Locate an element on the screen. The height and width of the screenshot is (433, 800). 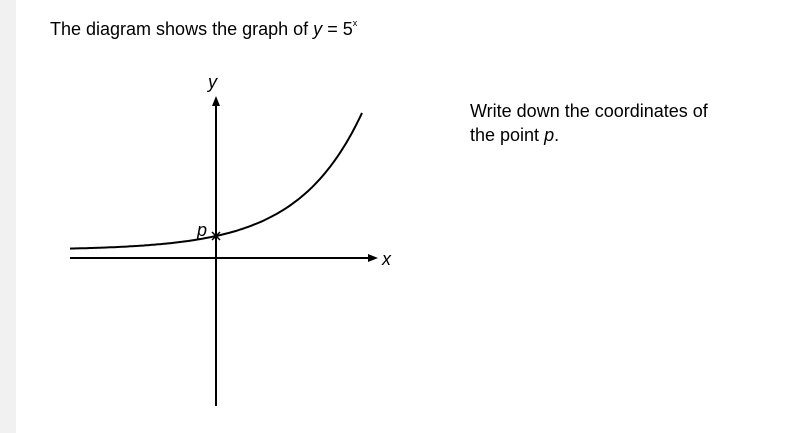
x-axis-label: x is located at coordinates (386, 259).